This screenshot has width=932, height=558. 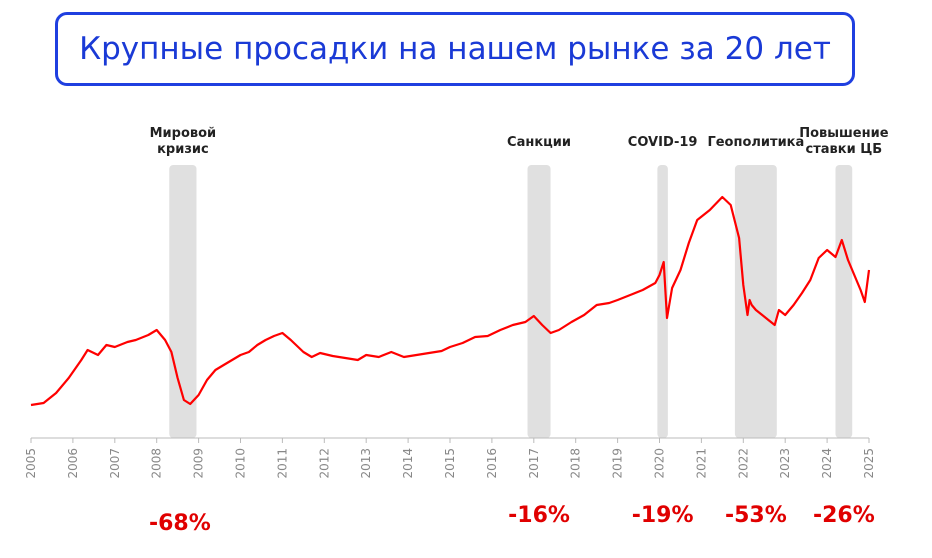 I want to click on event-label-0-1: кризис, so click(x=183, y=149).